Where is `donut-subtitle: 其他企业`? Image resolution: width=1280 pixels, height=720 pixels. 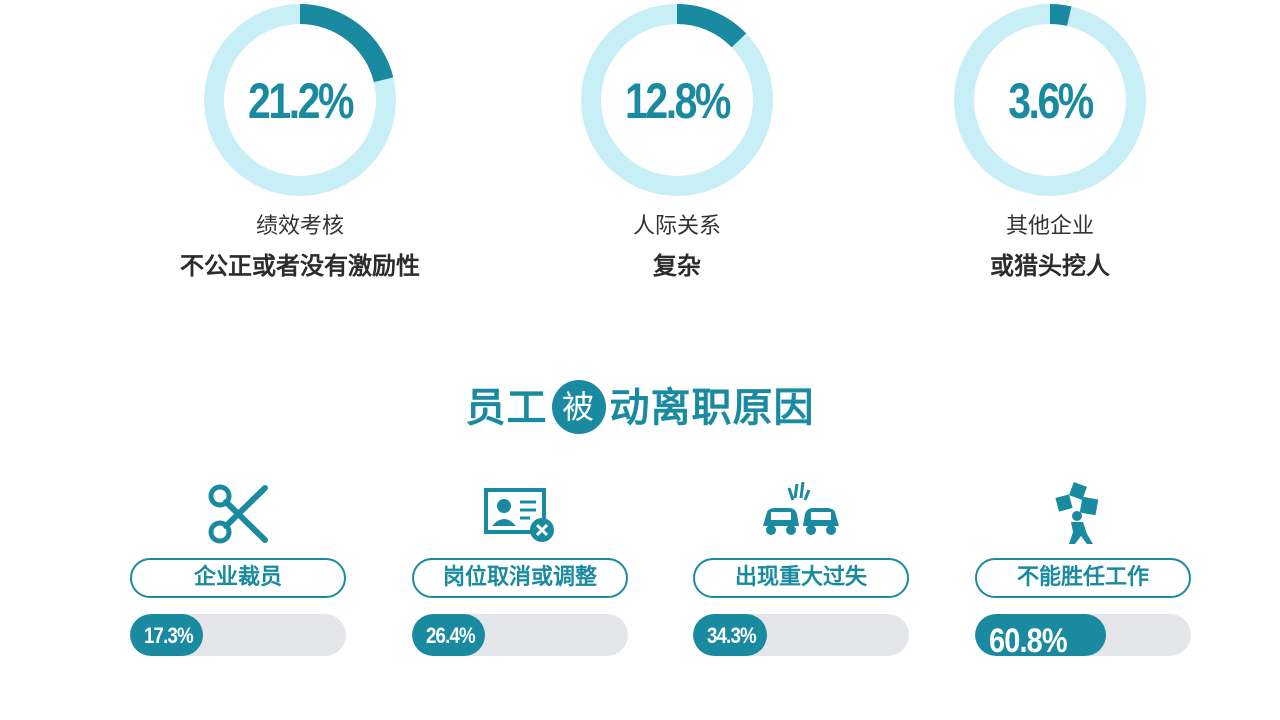 donut-subtitle: 其他企业 is located at coordinates (1049, 226).